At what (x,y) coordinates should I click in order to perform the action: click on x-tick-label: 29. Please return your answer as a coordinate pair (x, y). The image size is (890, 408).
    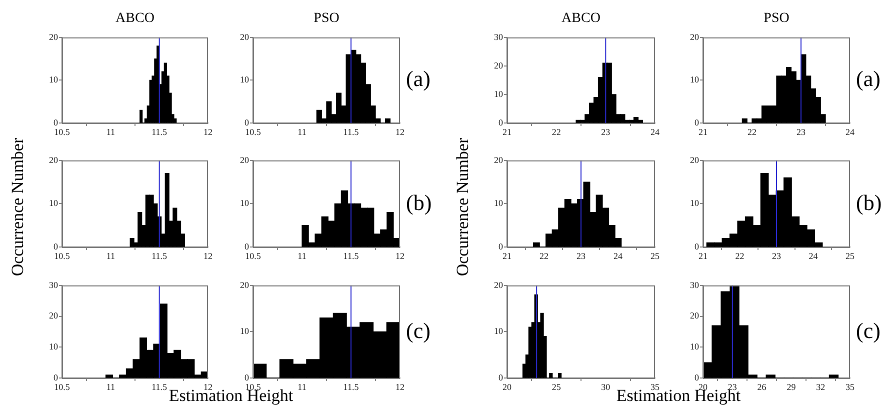
    Looking at the image, I should click on (791, 387).